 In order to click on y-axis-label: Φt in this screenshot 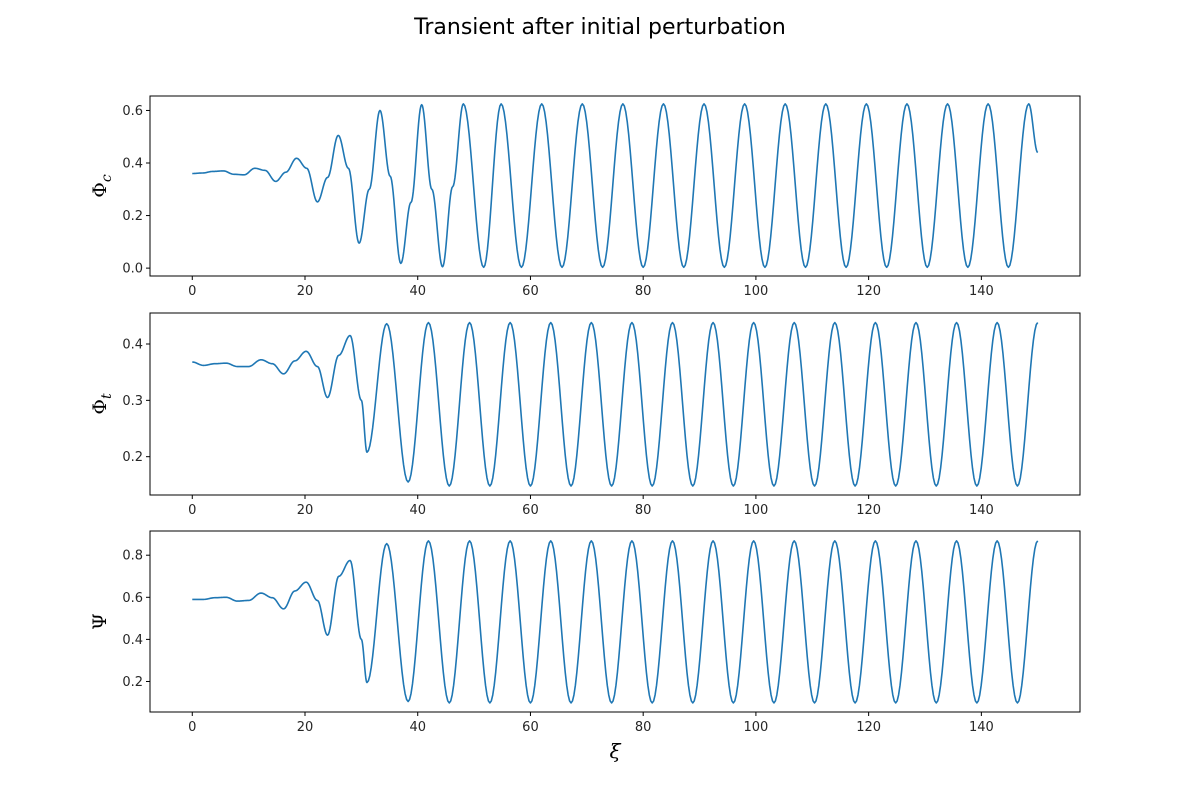, I will do `click(102, 404)`.